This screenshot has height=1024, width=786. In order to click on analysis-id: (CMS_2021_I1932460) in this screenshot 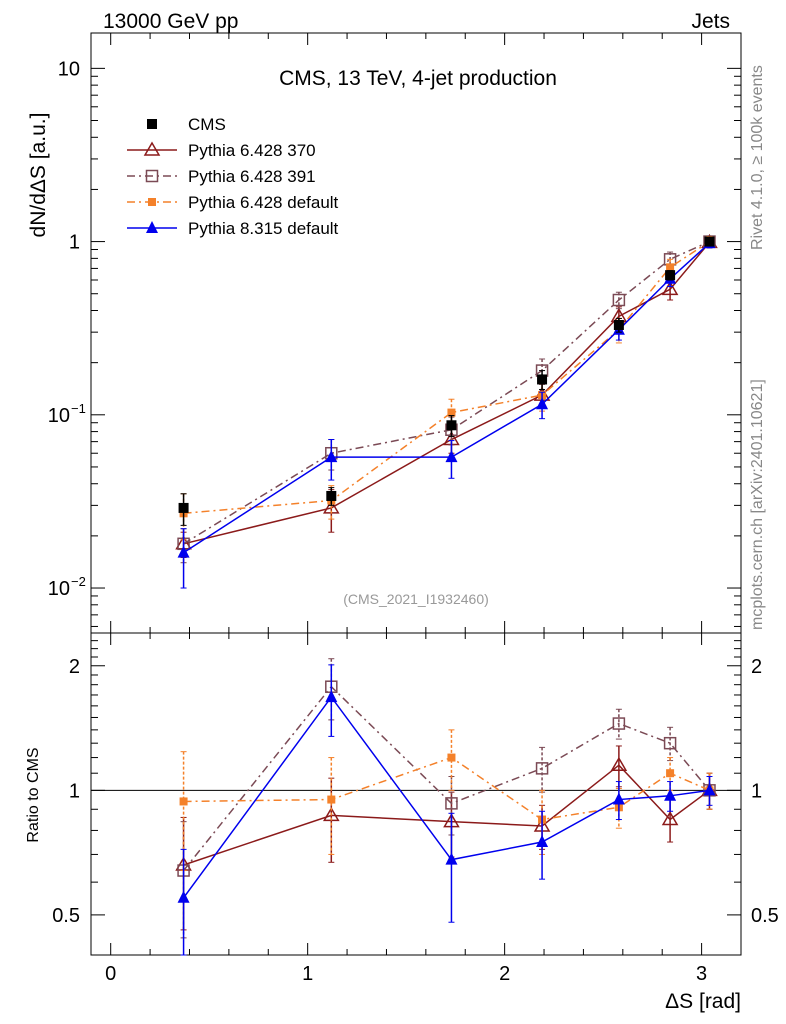, I will do `click(416, 599)`.